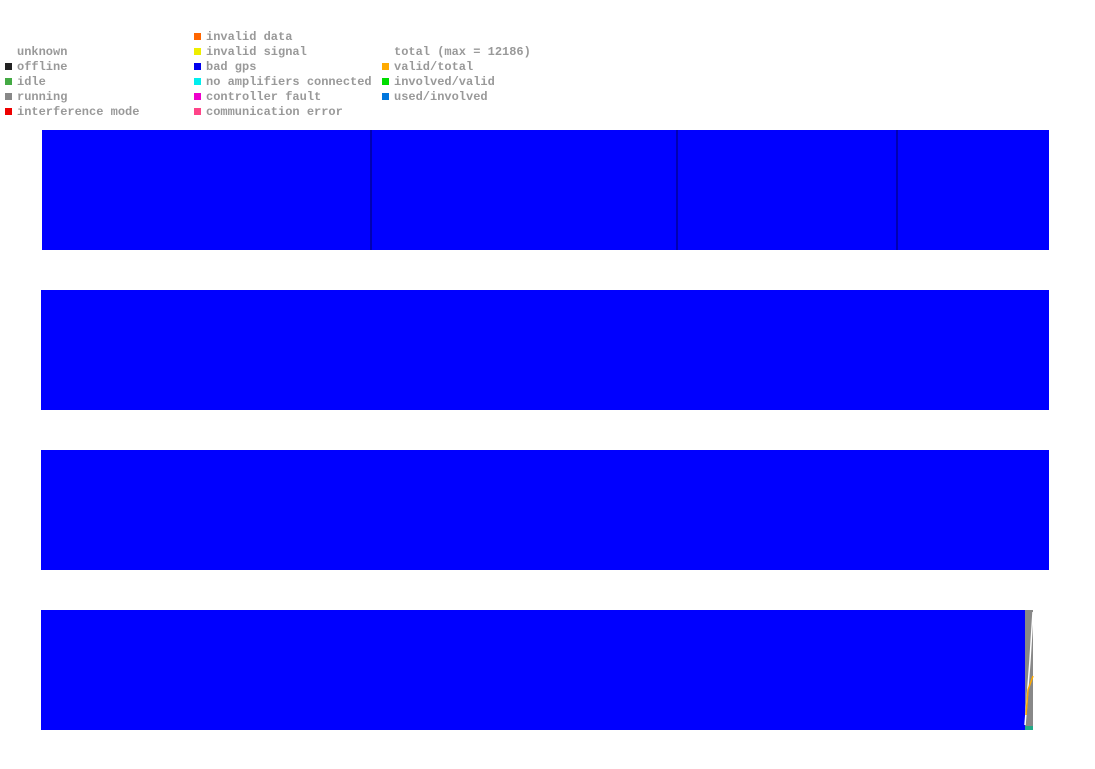 This screenshot has width=1095, height=769. I want to click on legend-label: involved/valid, so click(444, 82).